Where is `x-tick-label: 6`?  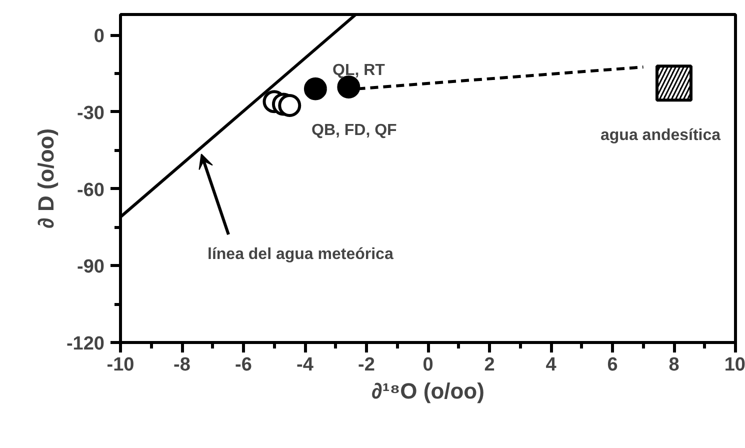 x-tick-label: 6 is located at coordinates (612, 365).